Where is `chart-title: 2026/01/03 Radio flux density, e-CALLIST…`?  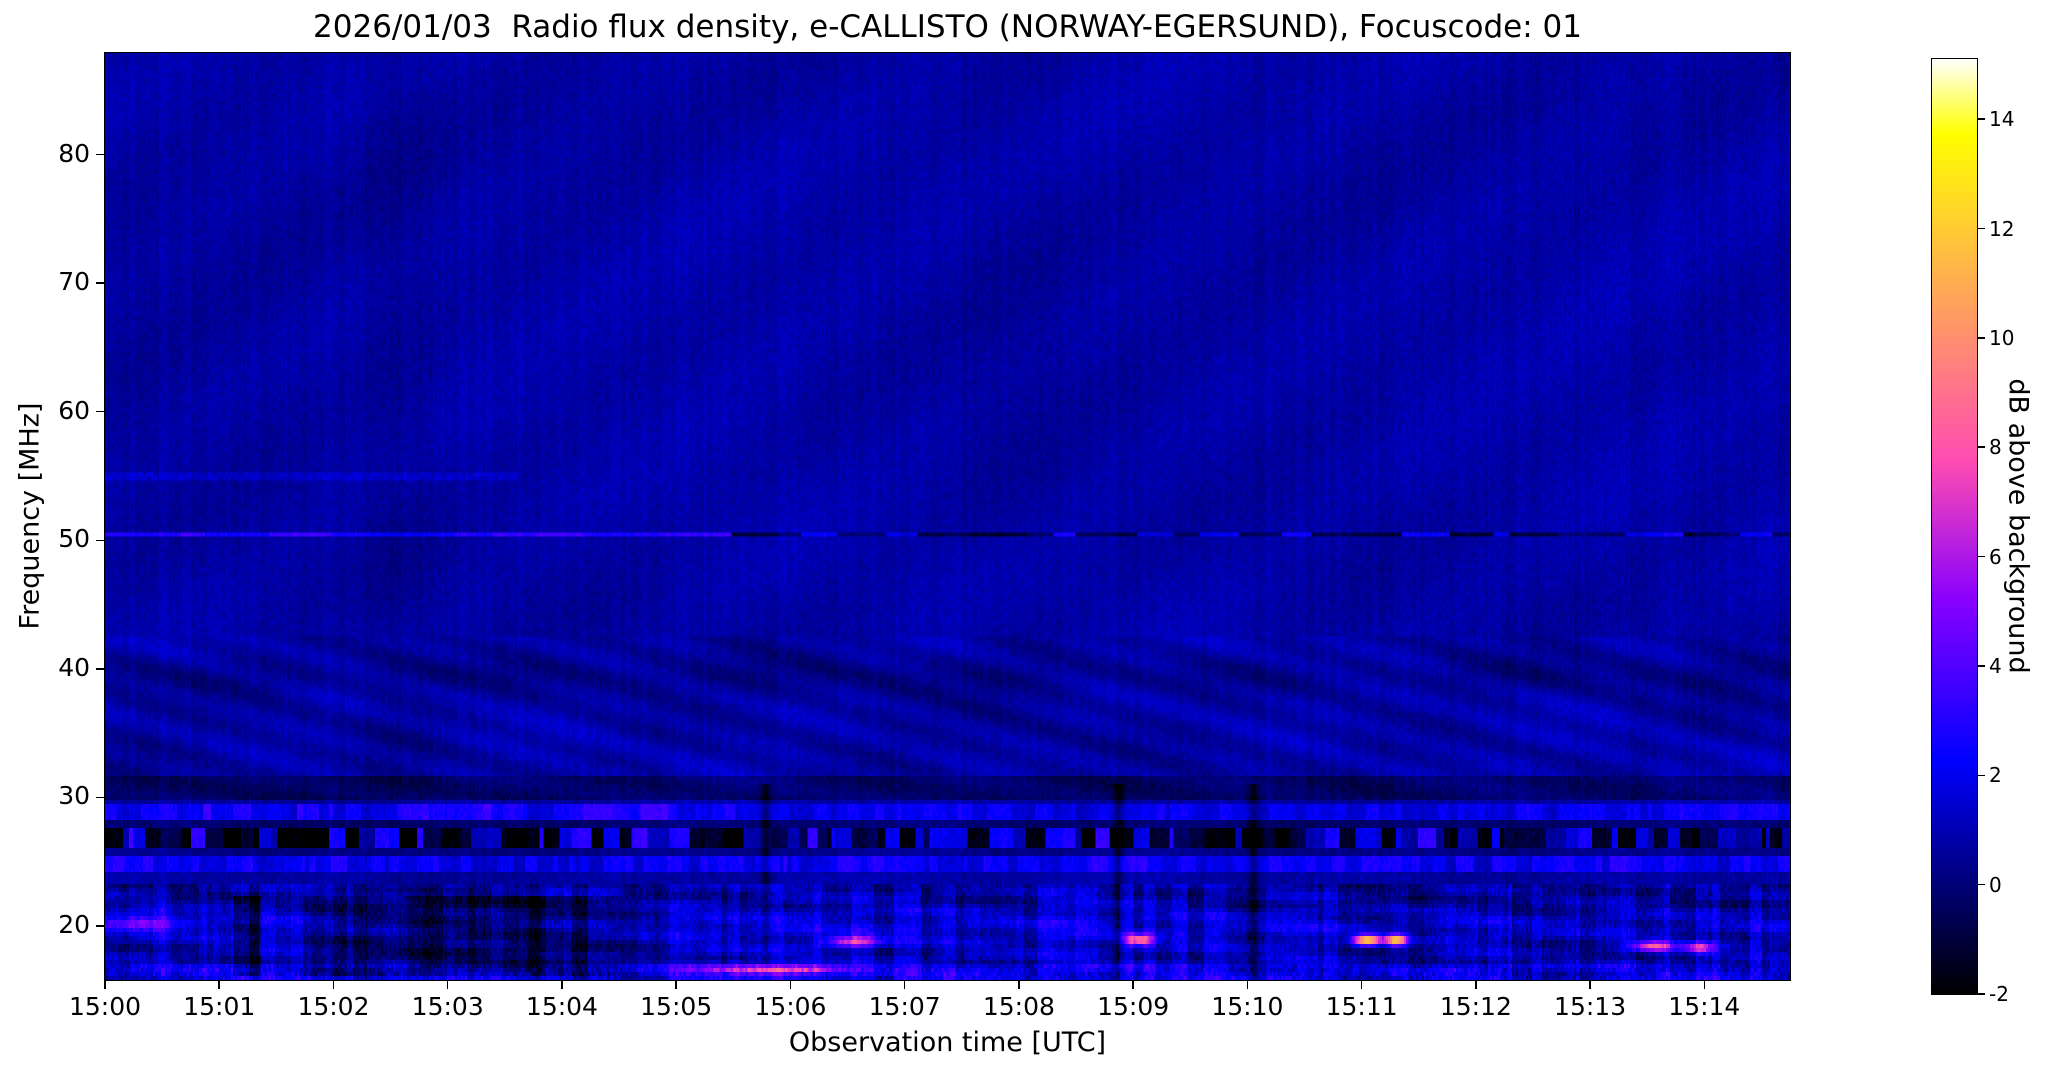 chart-title: 2026/01/03 Radio flux density, e-CALLIST… is located at coordinates (947, 27).